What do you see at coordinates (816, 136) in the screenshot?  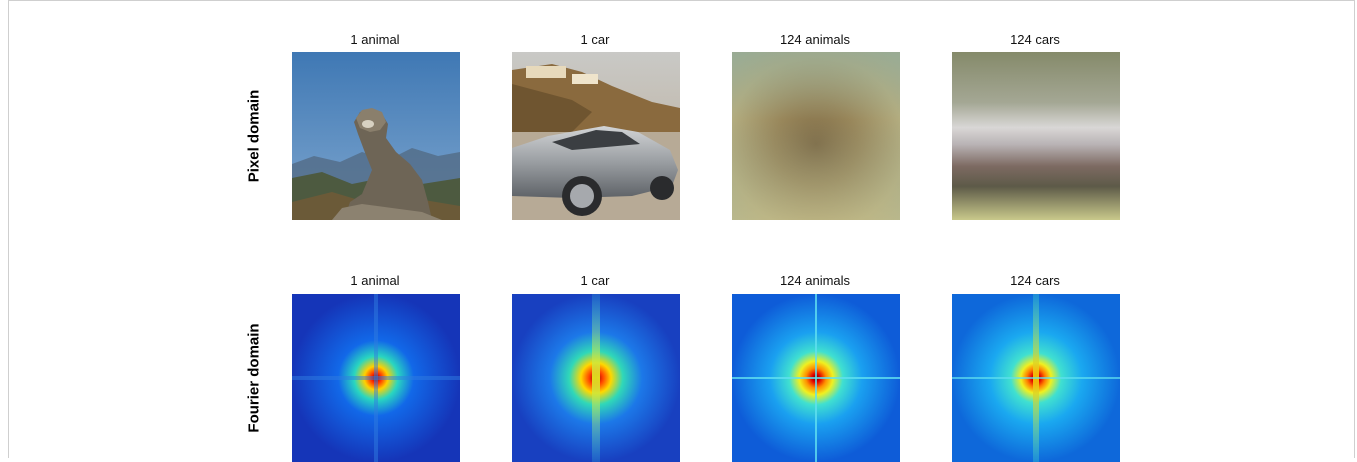 I see `pixel-image-124-animals` at bounding box center [816, 136].